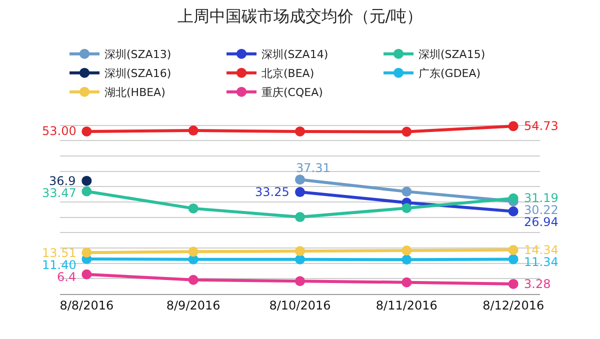 This screenshot has width=600, height=339. What do you see at coordinates (59, 265) in the screenshot?
I see `data-label: 11.40` at bounding box center [59, 265].